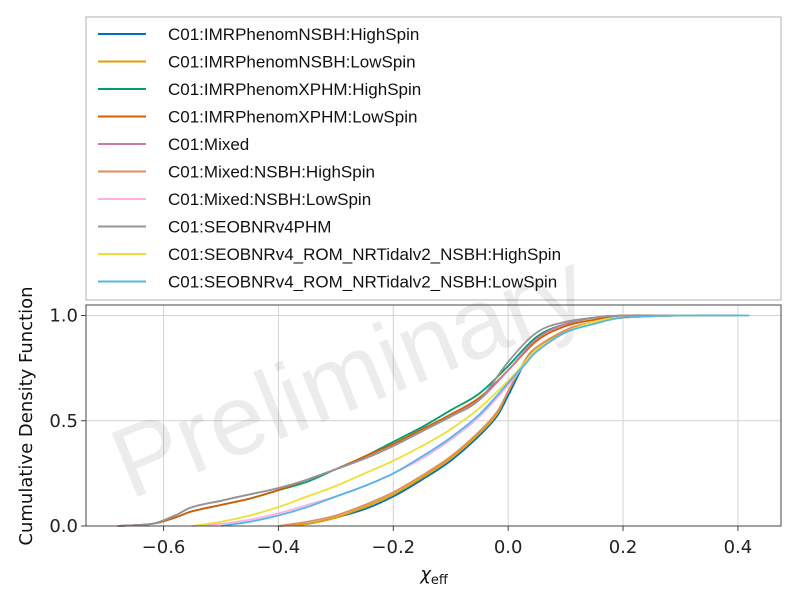 The width and height of the screenshot is (800, 600). Describe the element at coordinates (434, 576) in the screenshot. I see `x-axis-label: χeff` at that location.